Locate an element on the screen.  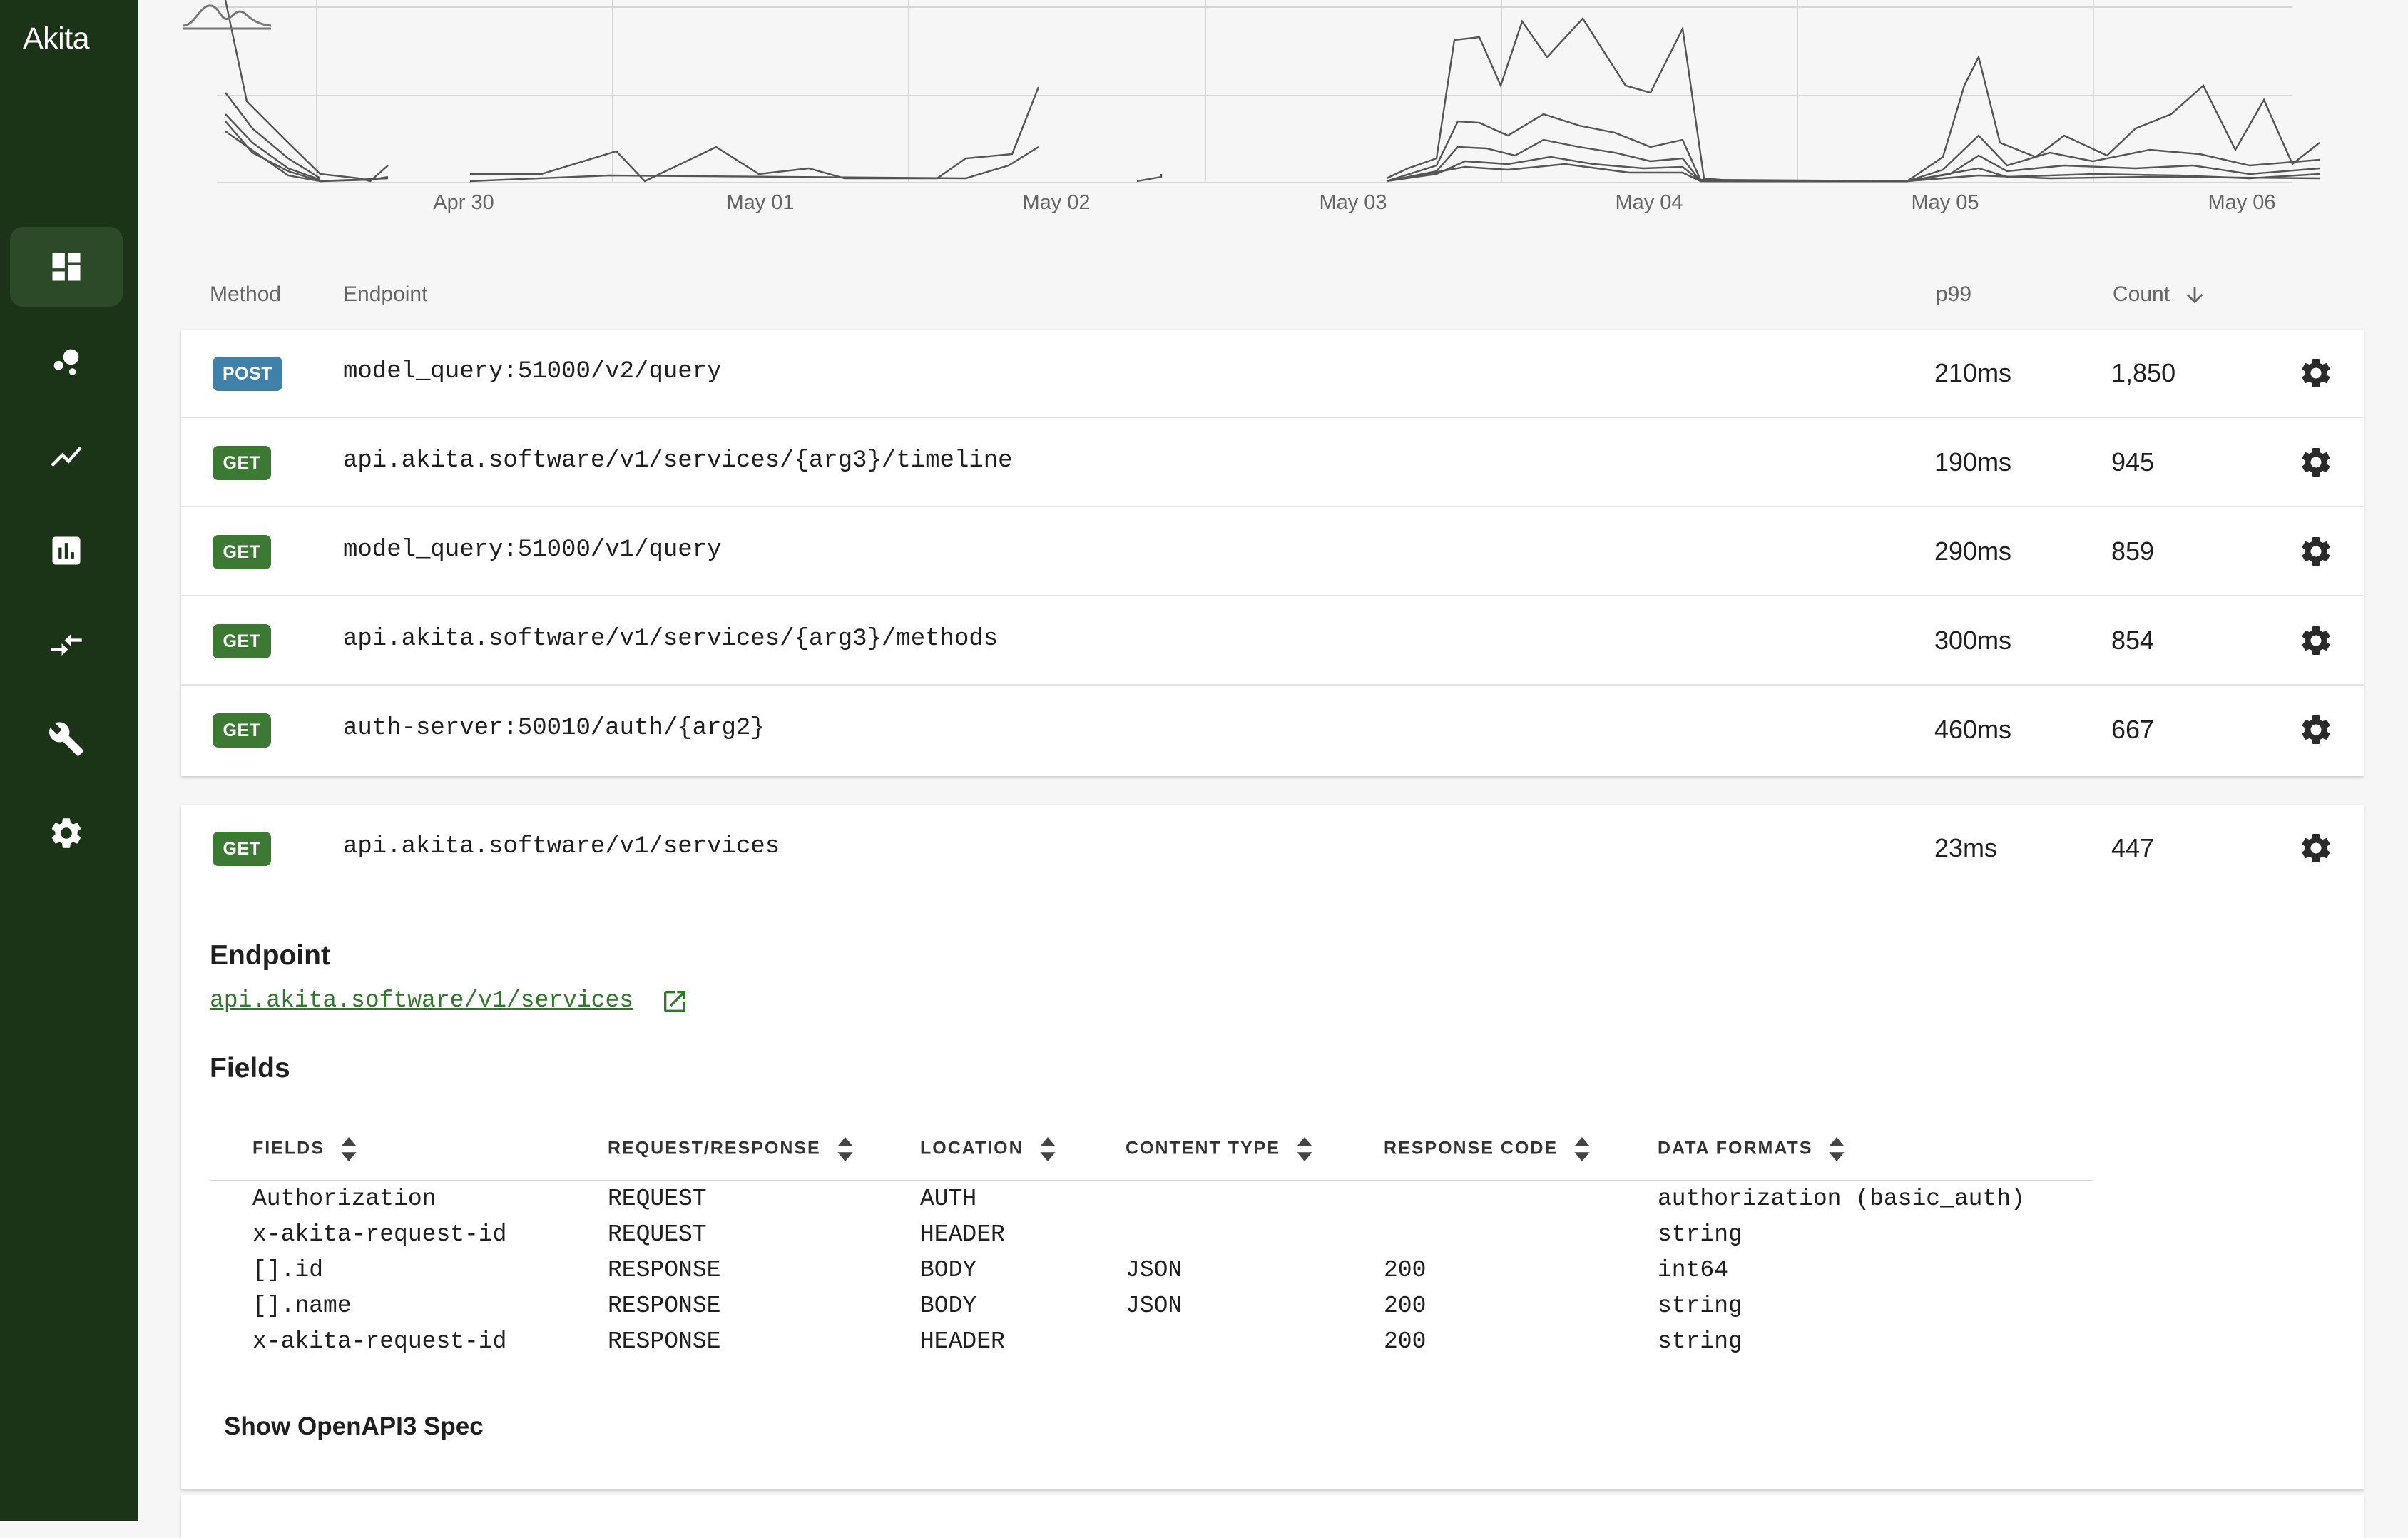
column-header-count-label: Count is located at coordinates (2141, 294).